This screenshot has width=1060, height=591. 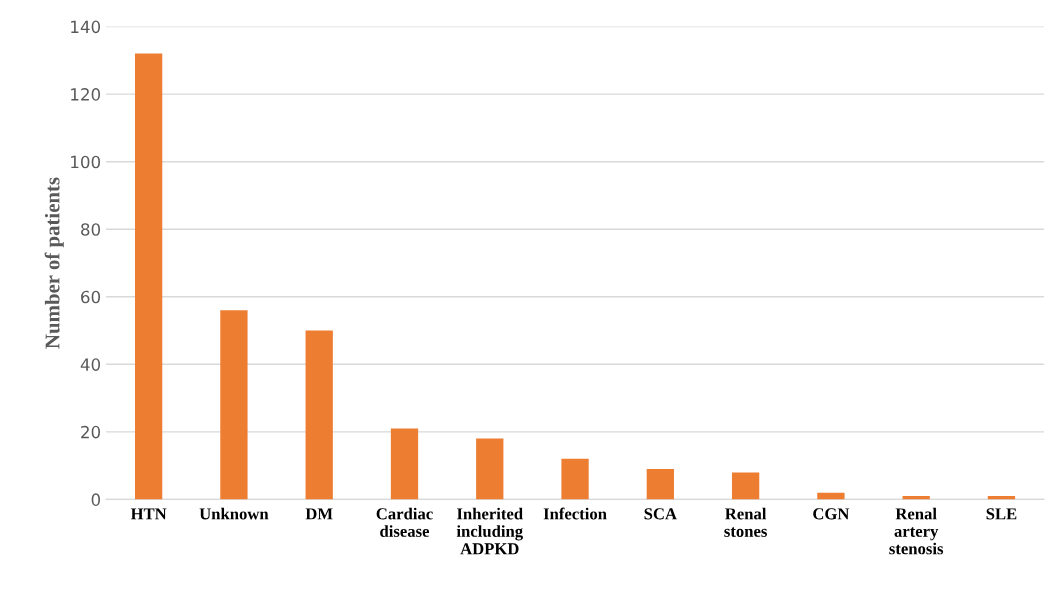 What do you see at coordinates (234, 513) in the screenshot?
I see `x-tick-label: Unknown` at bounding box center [234, 513].